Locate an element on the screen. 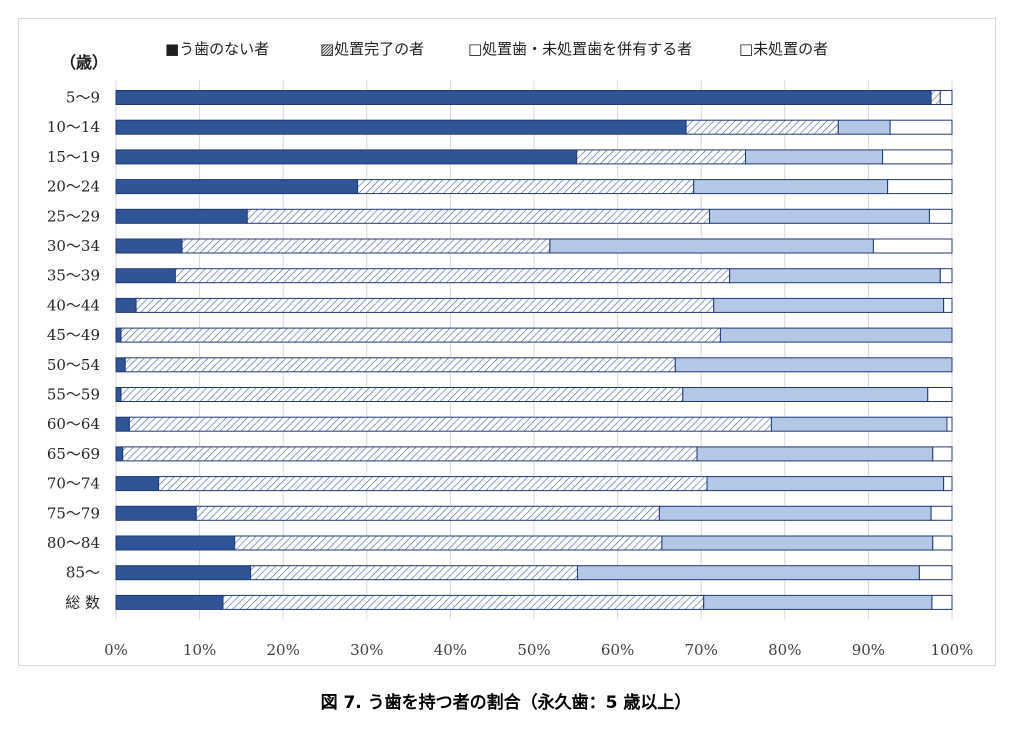 The height and width of the screenshot is (730, 1012). category-label: 15〜19 is located at coordinates (73, 157).